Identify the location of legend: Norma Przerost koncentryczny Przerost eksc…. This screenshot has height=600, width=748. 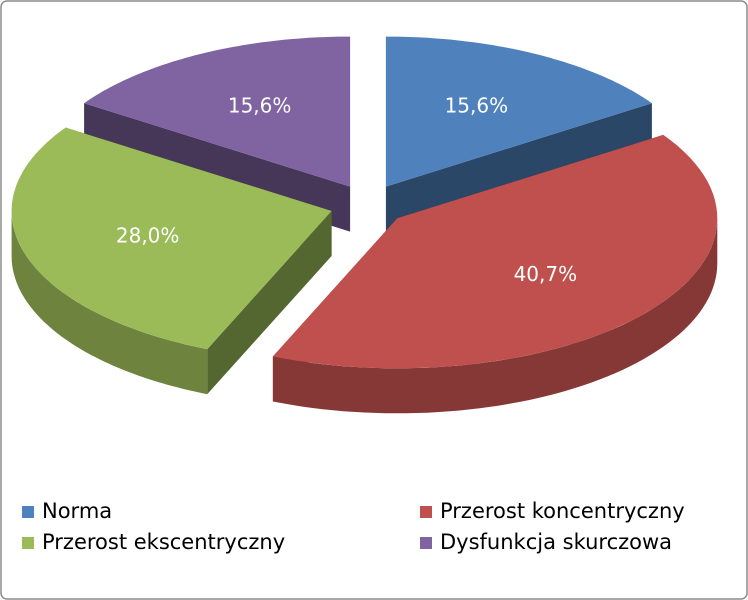
(353, 526).